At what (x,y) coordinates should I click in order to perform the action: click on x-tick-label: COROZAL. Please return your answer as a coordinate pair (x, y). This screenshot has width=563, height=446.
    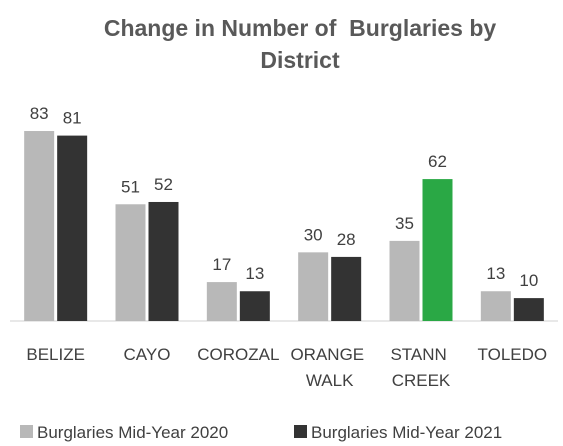
    Looking at the image, I should click on (238, 354).